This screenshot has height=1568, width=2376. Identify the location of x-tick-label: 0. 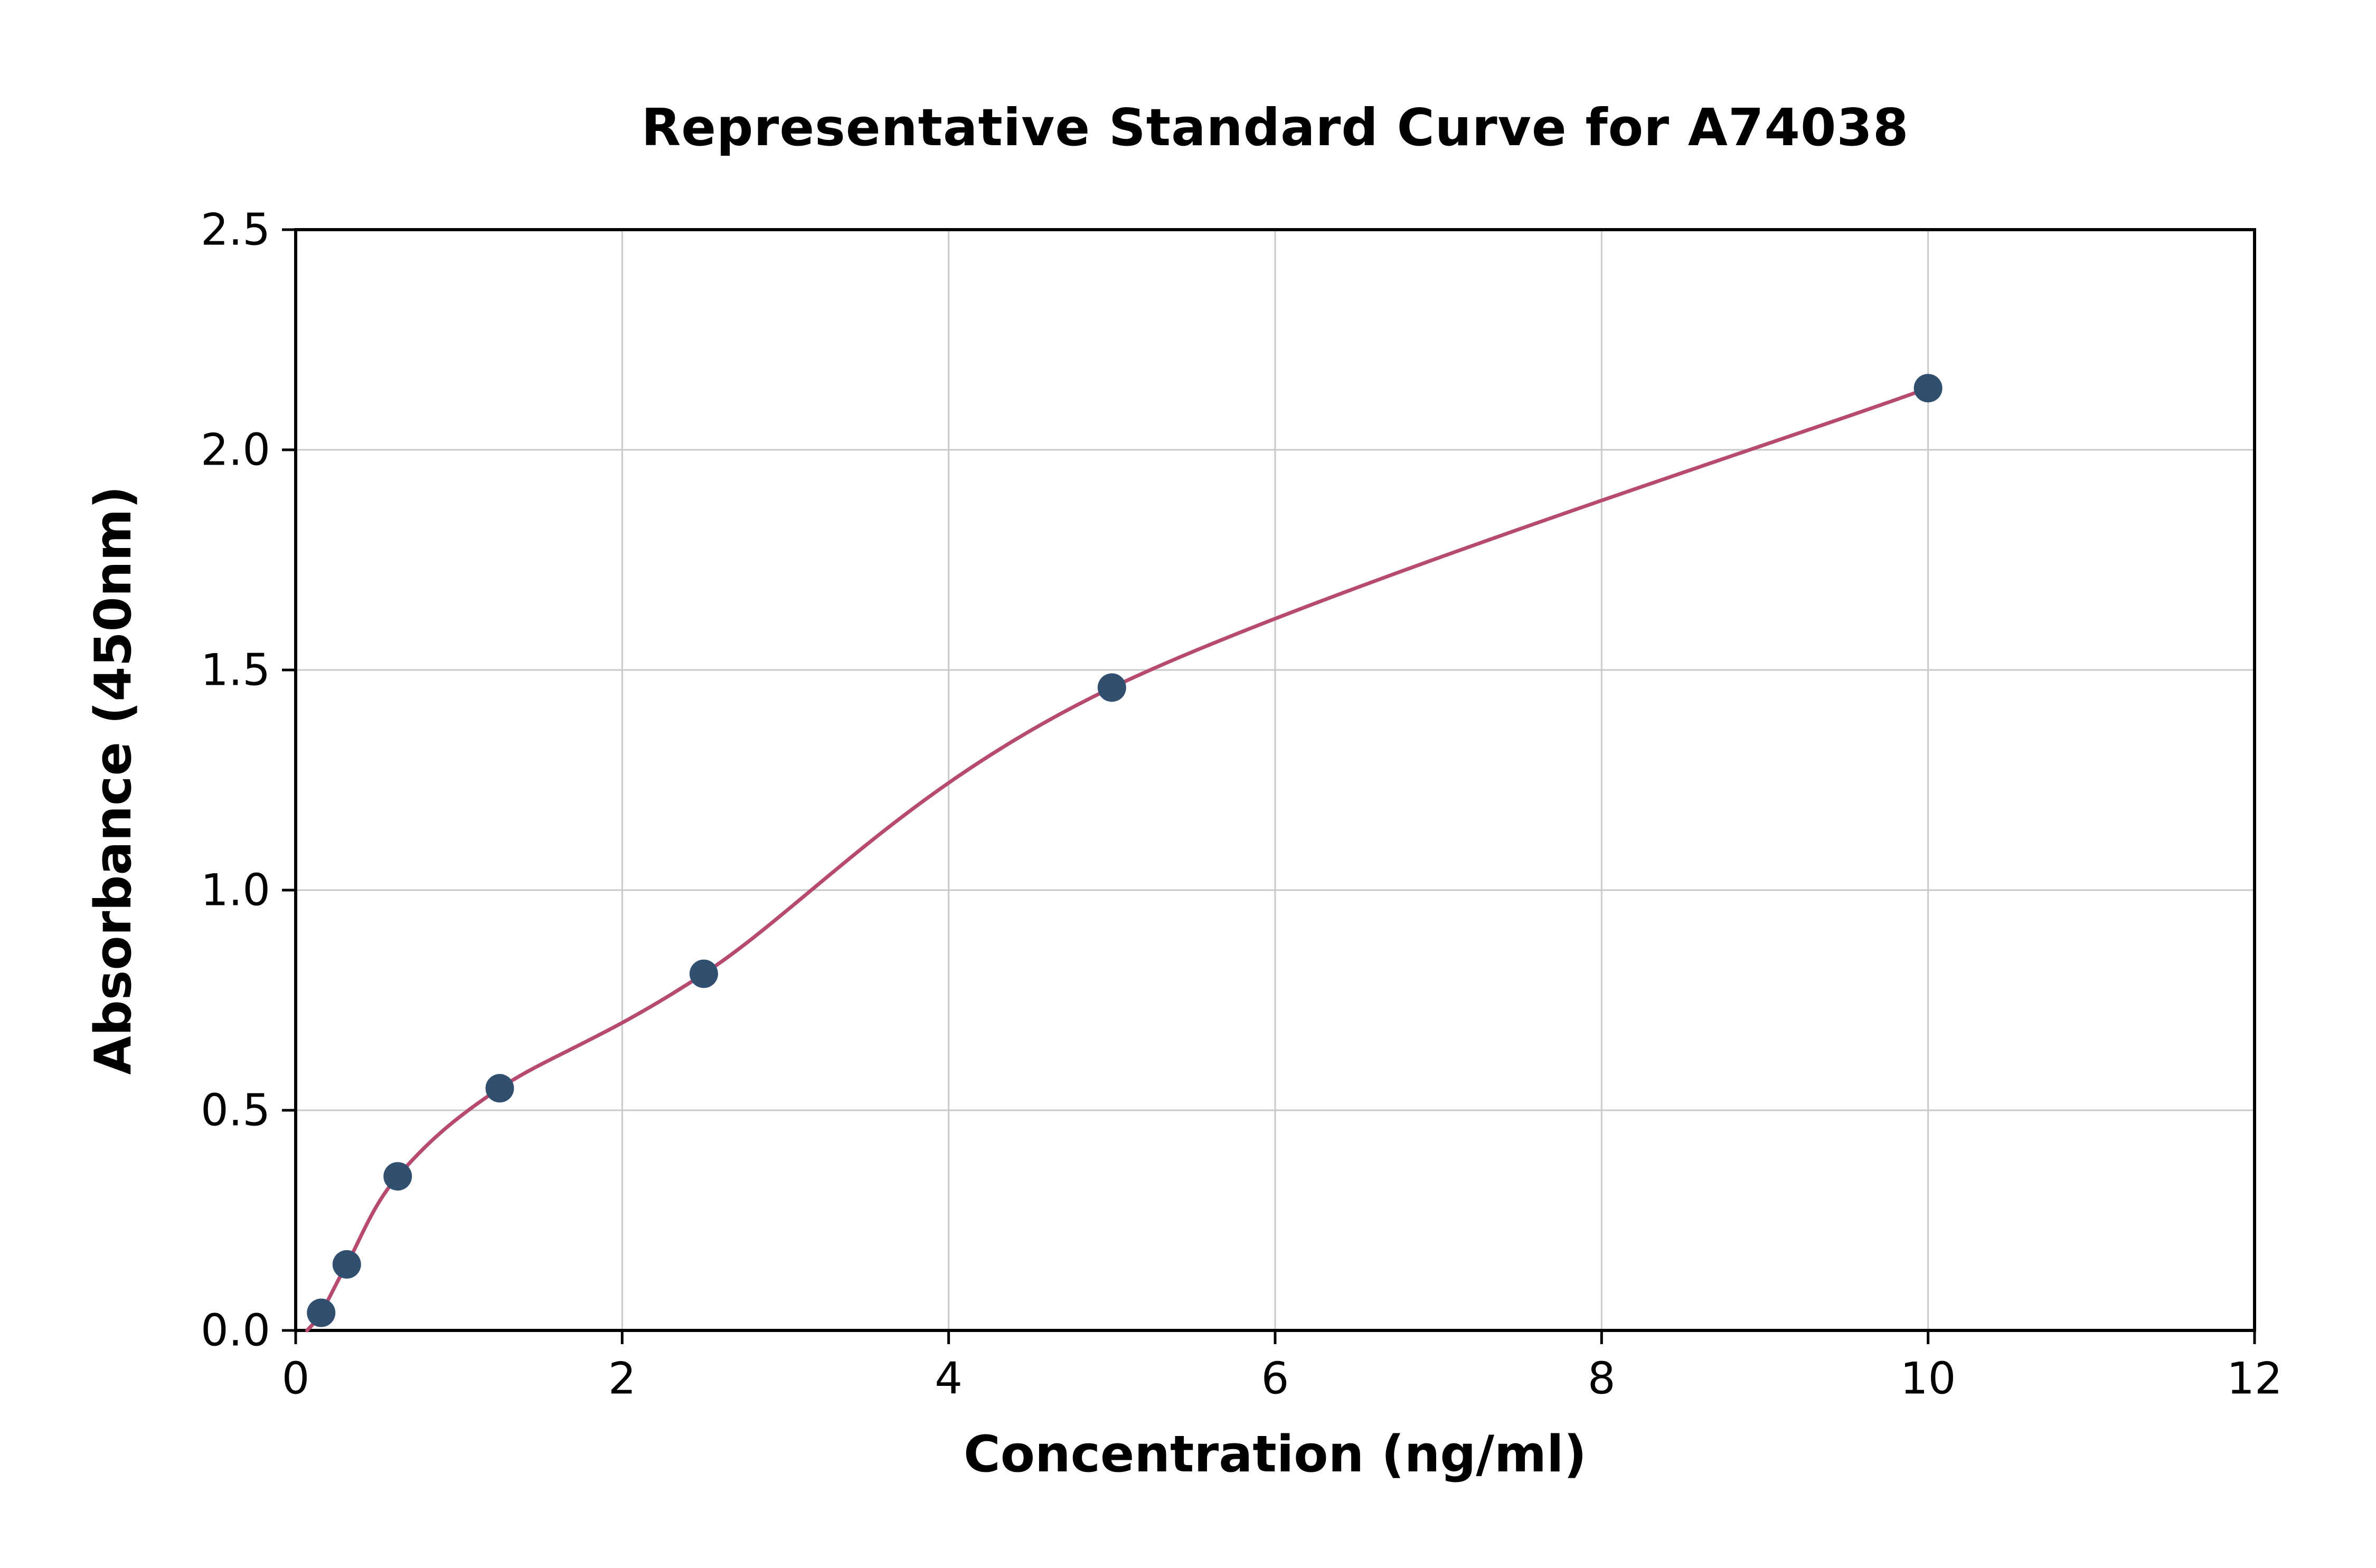
(296, 1379).